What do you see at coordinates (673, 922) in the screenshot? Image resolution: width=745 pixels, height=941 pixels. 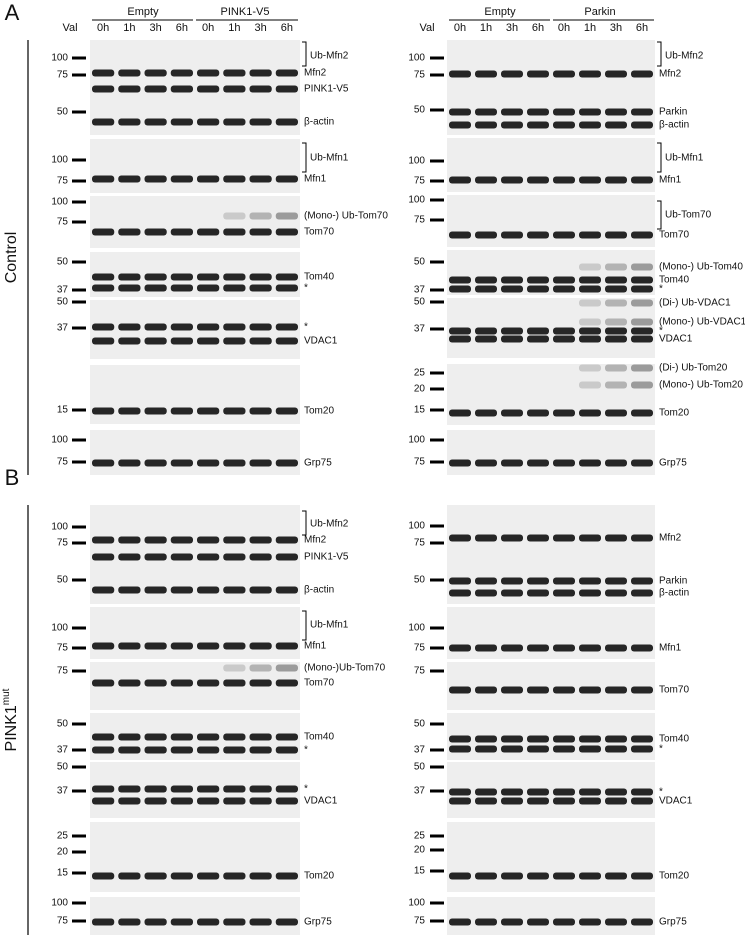 I see `band-label: Grp75` at bounding box center [673, 922].